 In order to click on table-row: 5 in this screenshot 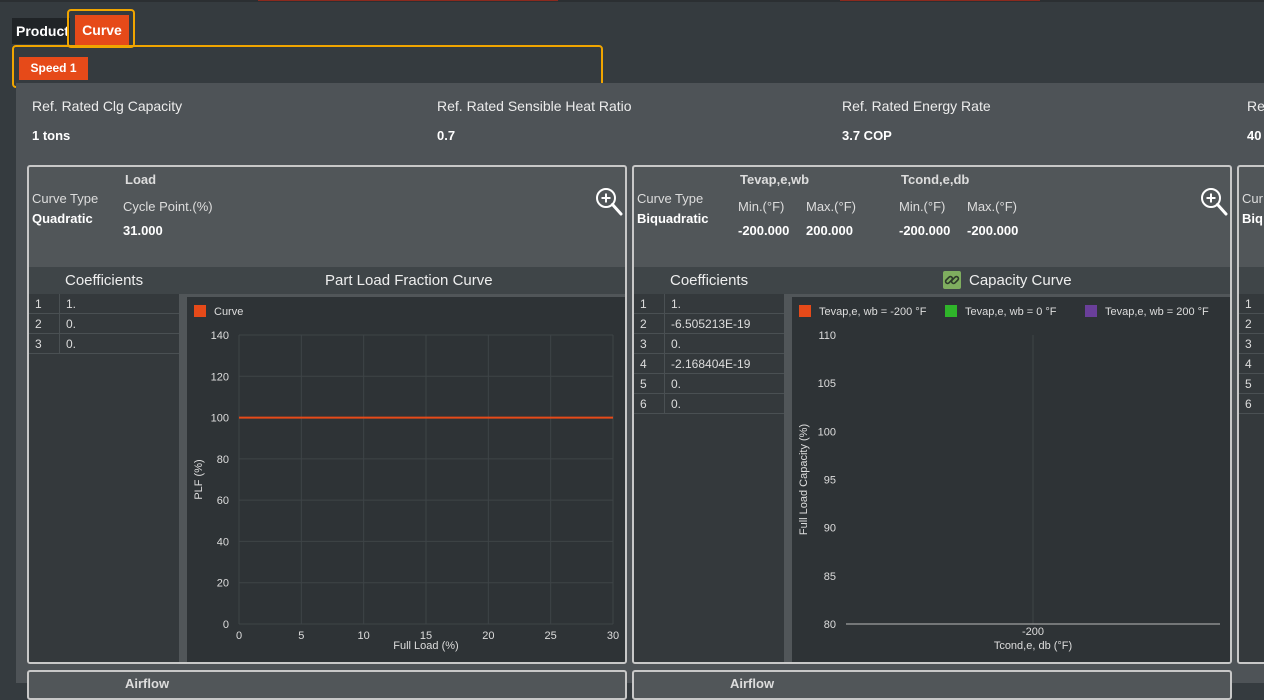, I will do `click(1251, 384)`.